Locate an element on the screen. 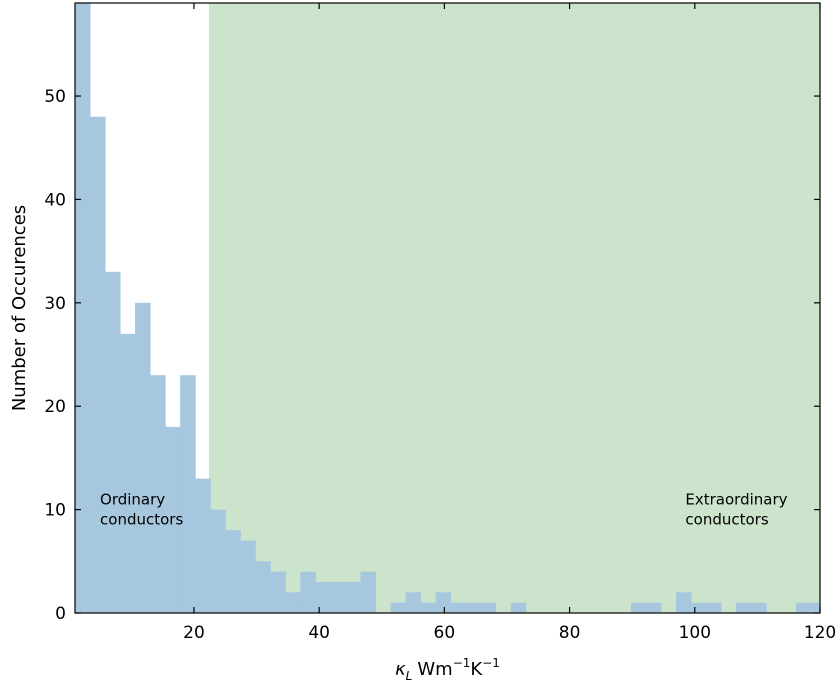 This screenshot has height=688, width=839. x-axis-label-exp2: −1 is located at coordinates (491, 663).